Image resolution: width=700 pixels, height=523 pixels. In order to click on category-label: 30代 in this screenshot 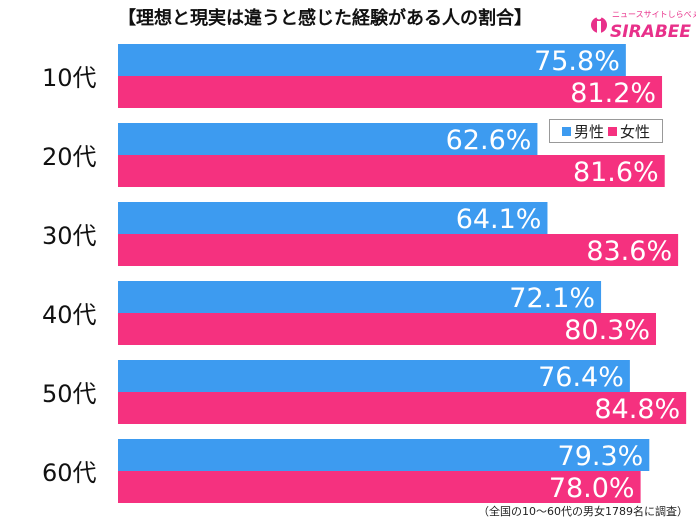, I will do `click(69, 236)`.